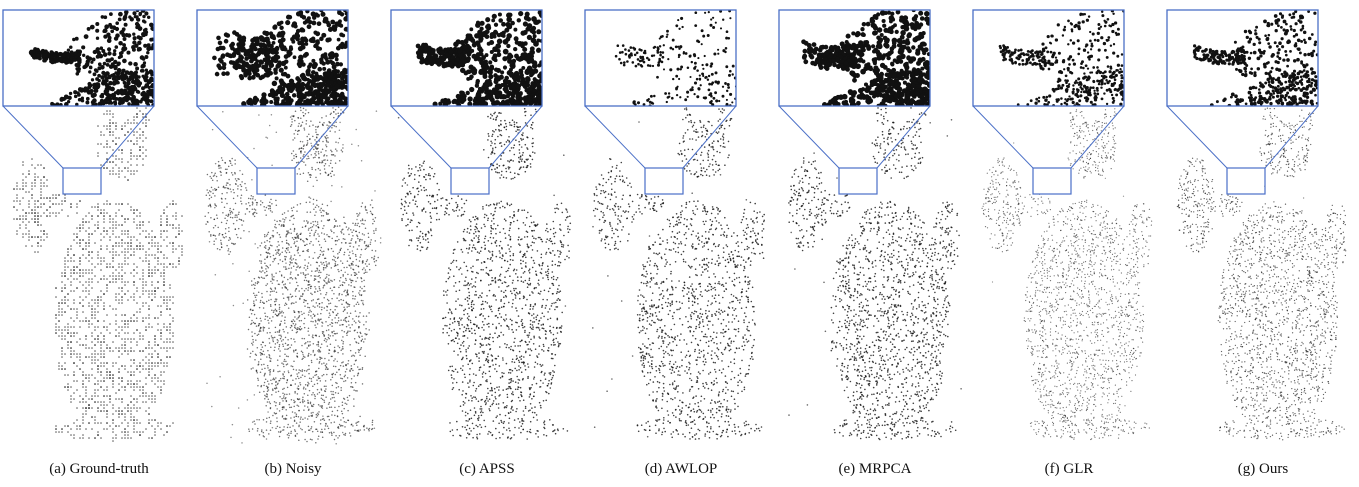 Image resolution: width=1359 pixels, height=487 pixels. I want to click on caption-ours: (g) Ours, so click(1263, 469).